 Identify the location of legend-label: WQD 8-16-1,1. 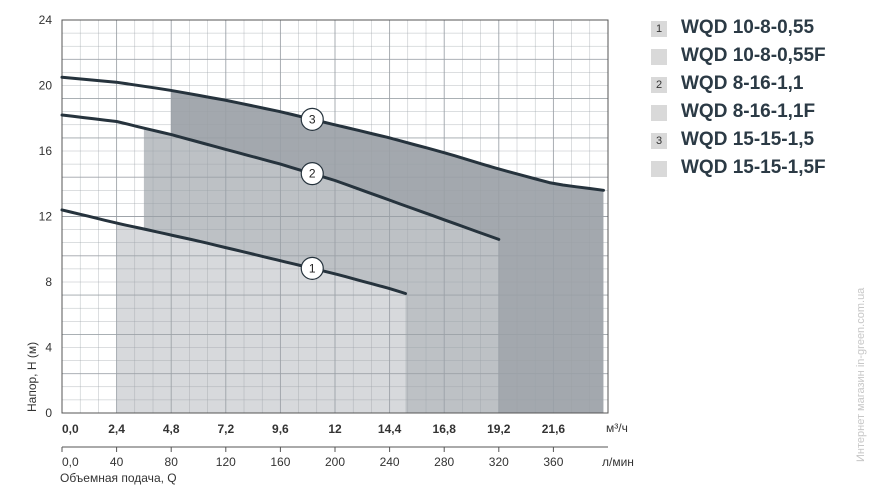
(742, 83).